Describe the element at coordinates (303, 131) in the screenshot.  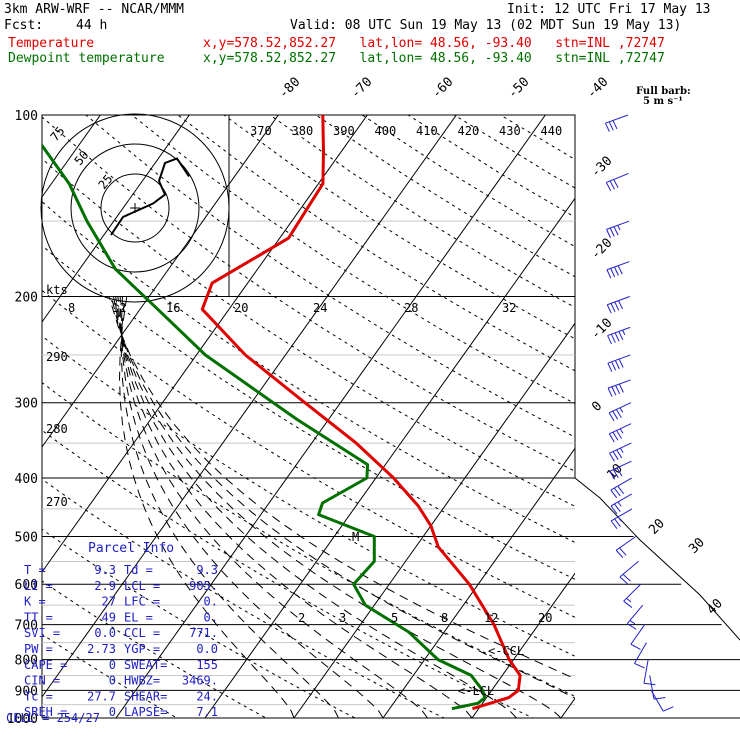
I see `thetae-label: 380` at that location.